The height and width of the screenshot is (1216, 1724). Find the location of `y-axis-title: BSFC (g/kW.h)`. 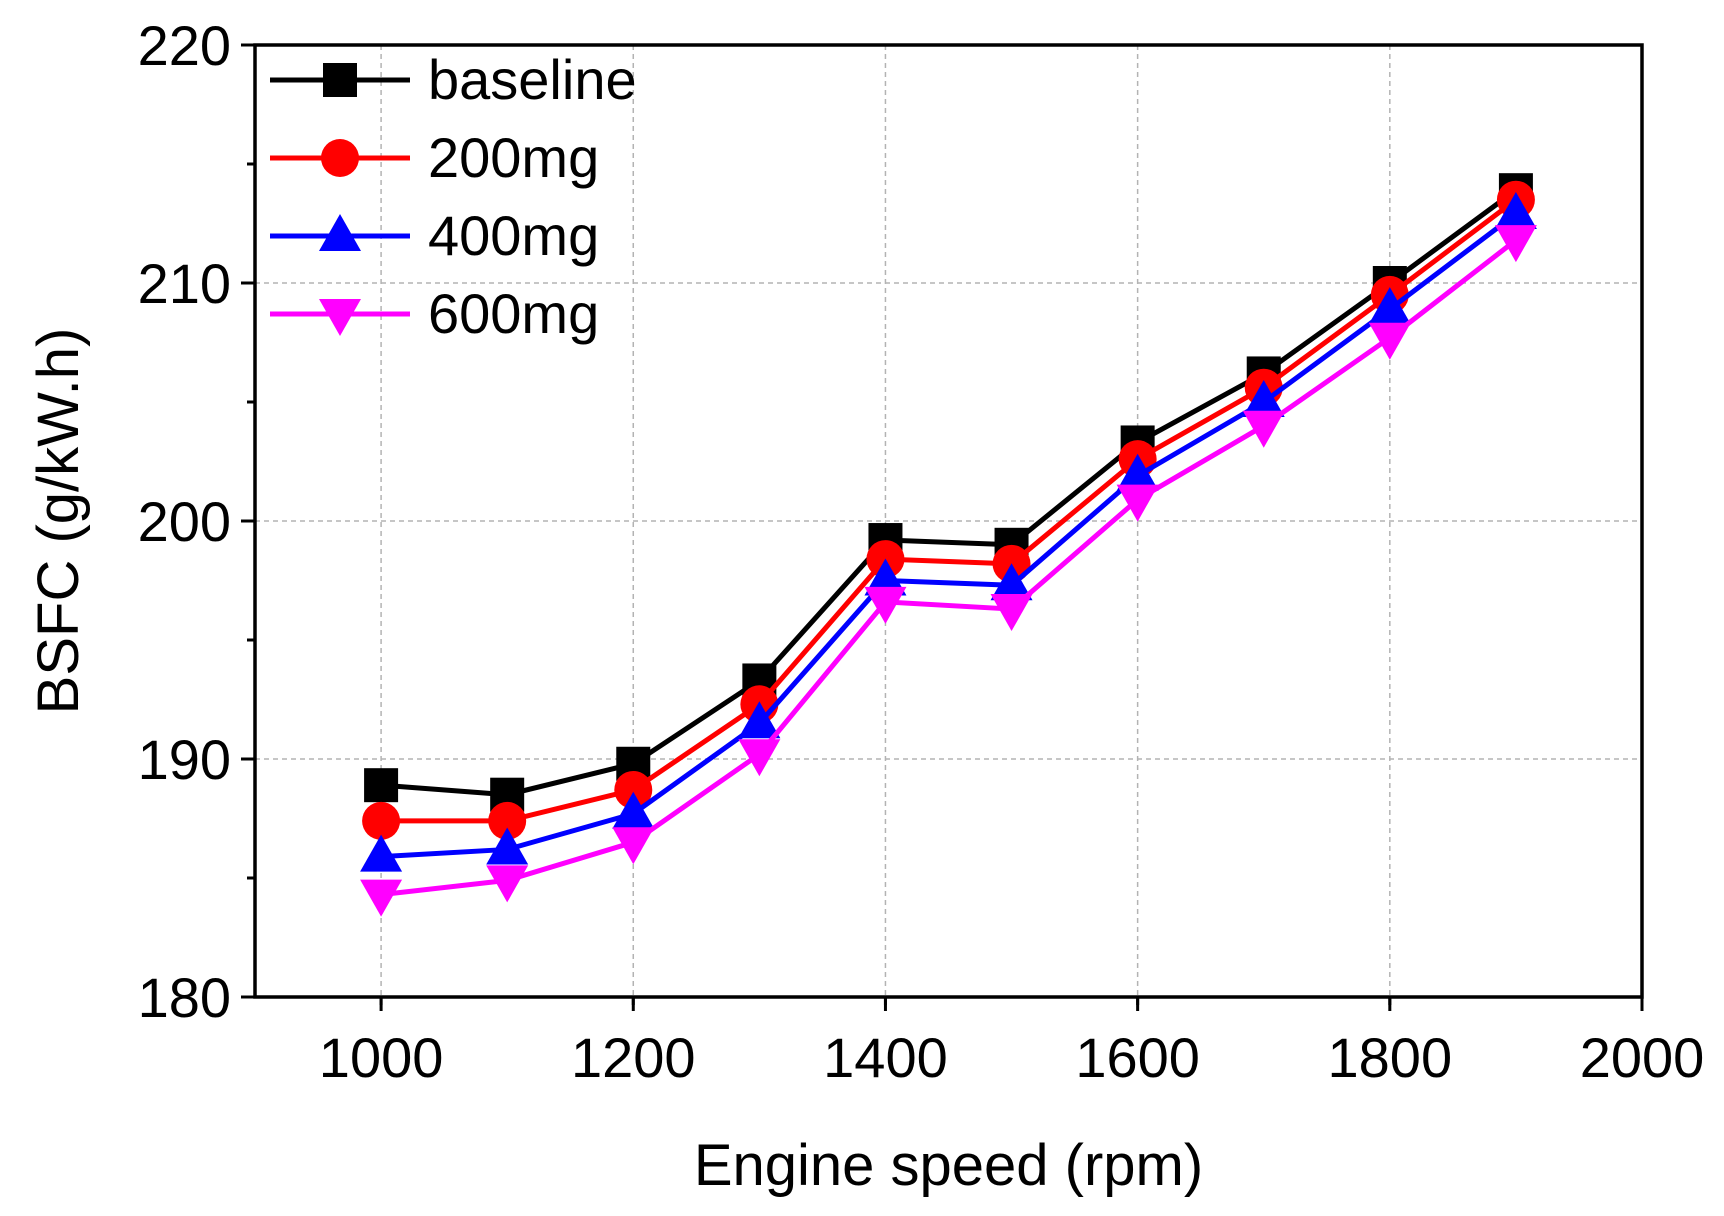

y-axis-title: BSFC (g/kW.h) is located at coordinates (58, 521).